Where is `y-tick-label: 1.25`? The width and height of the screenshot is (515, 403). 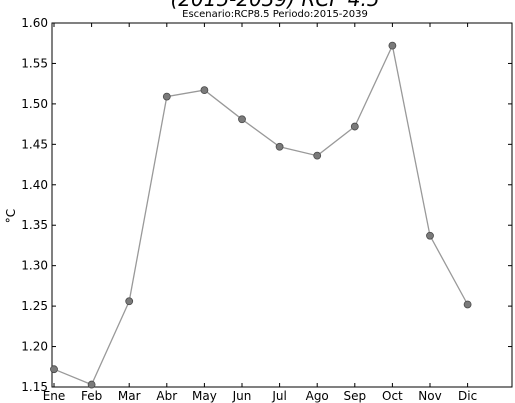 y-tick-label: 1.25 is located at coordinates (34, 306).